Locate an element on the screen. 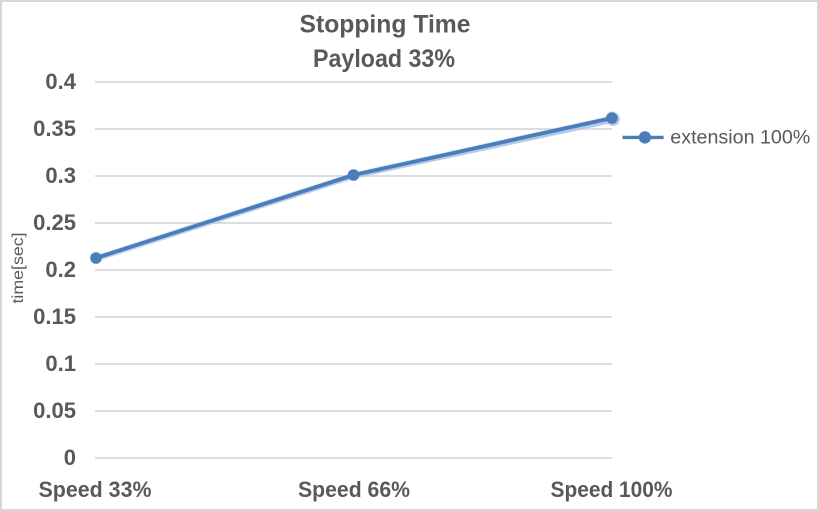 The width and height of the screenshot is (819, 511). svg-text: 0.3 is located at coordinates (60, 175).